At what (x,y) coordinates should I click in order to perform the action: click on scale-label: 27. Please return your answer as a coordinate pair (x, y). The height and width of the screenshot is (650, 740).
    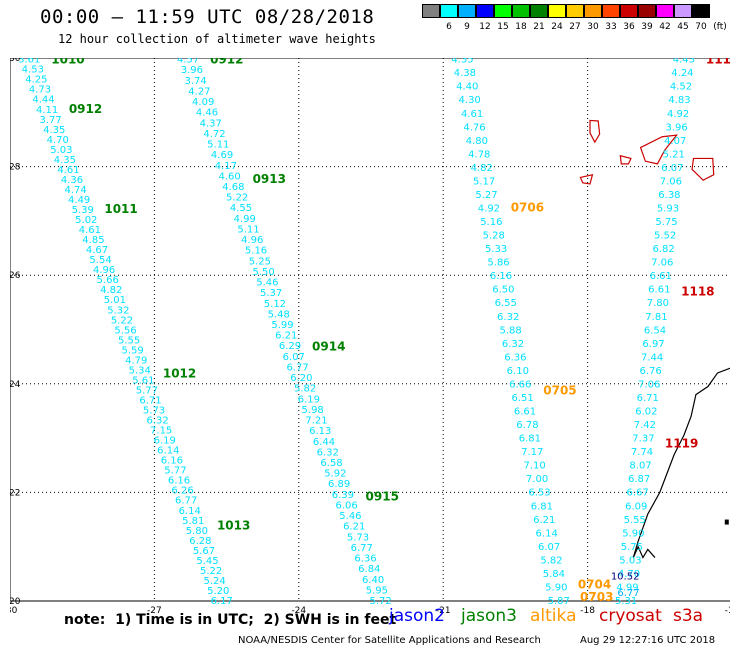
    Looking at the image, I should click on (575, 27).